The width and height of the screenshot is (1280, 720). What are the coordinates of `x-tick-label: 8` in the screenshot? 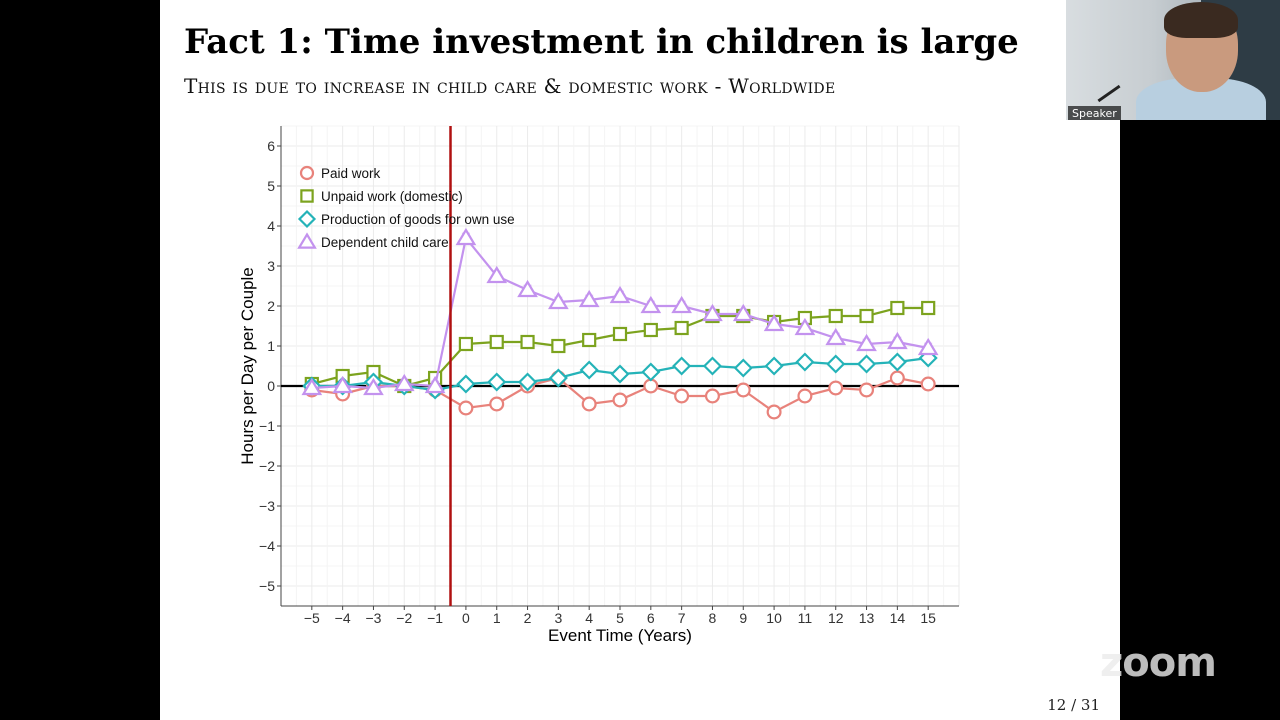 It's located at (713, 618).